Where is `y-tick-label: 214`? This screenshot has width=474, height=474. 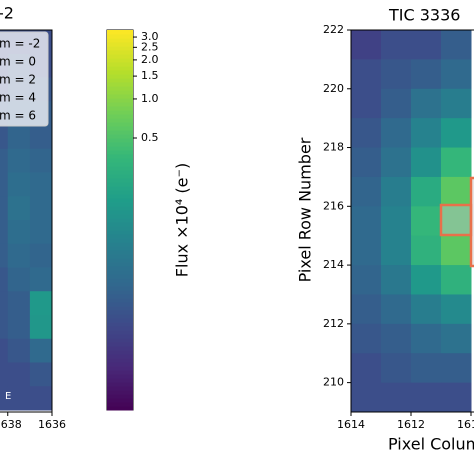
y-tick-label: 214 is located at coordinates (333, 264).